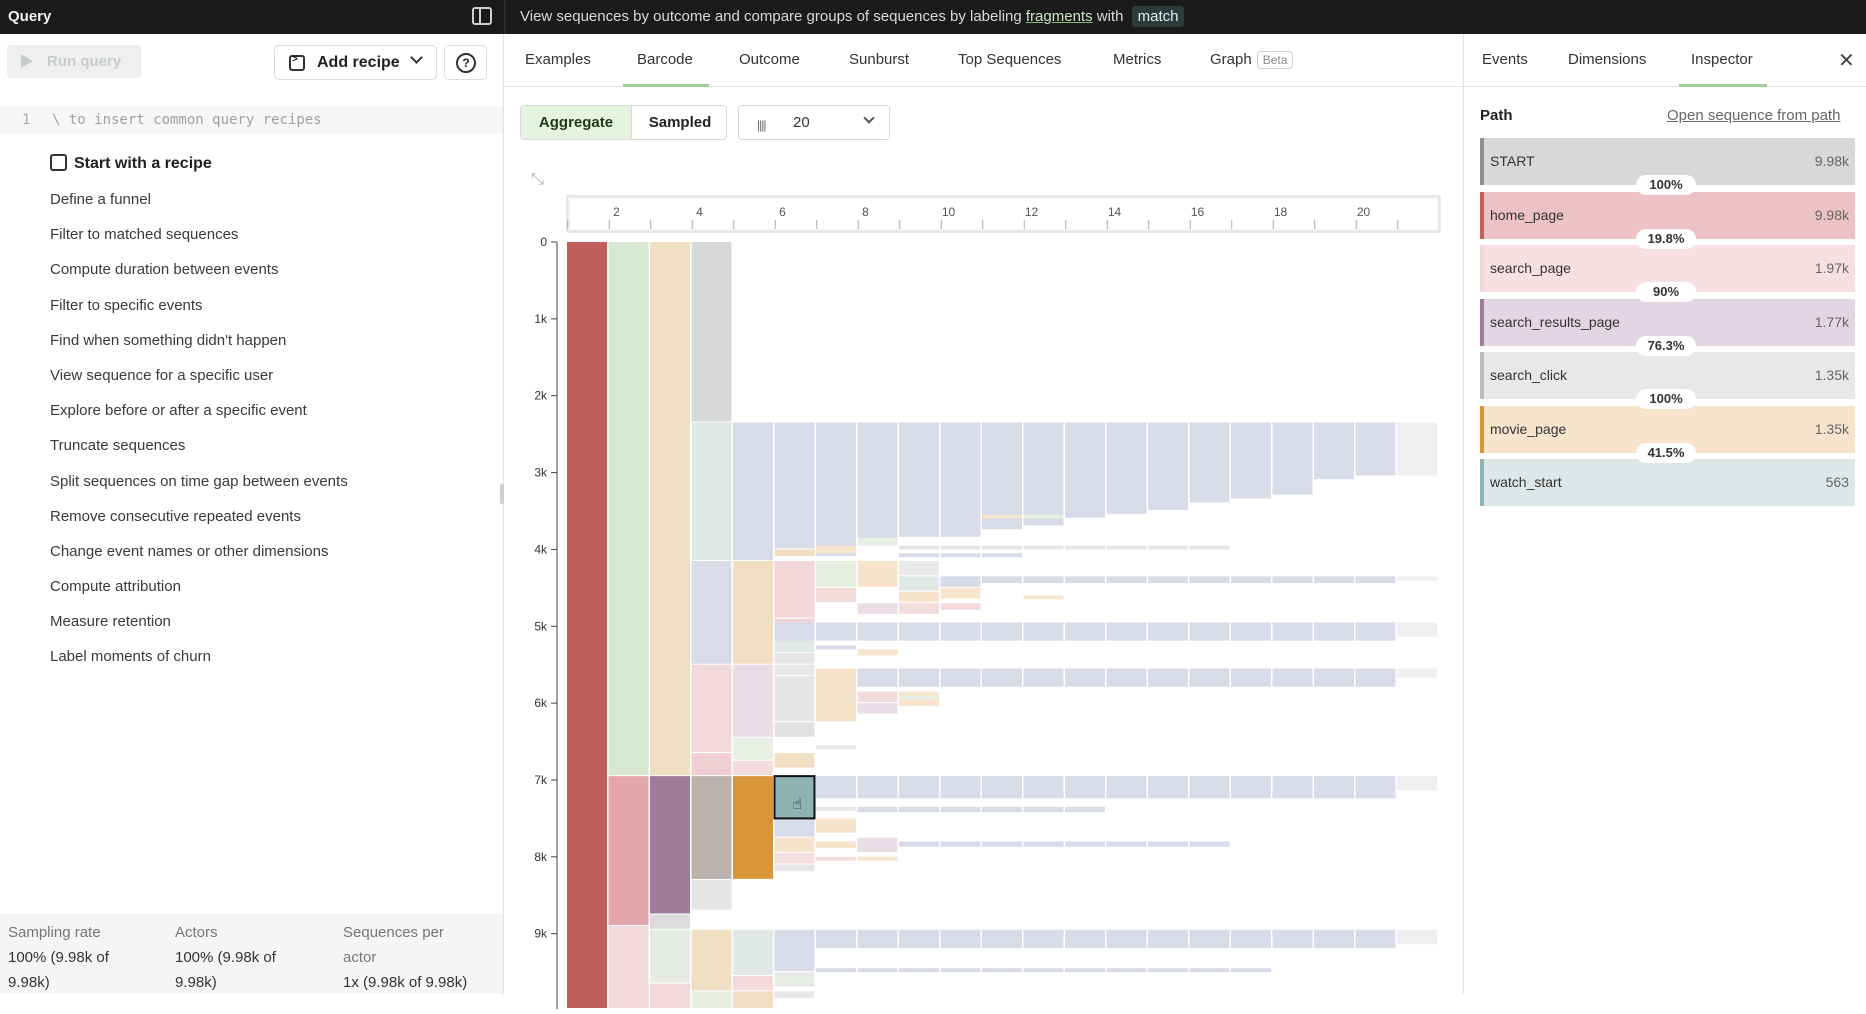 The width and height of the screenshot is (1866, 1014). I want to click on actors-label: Actors, so click(196, 932).